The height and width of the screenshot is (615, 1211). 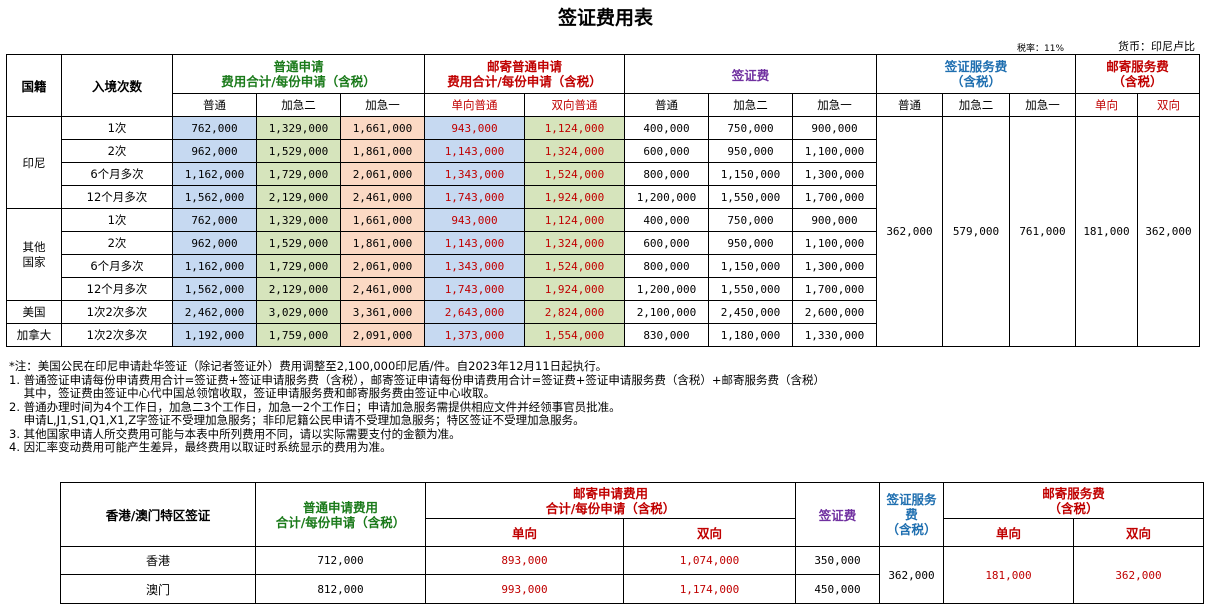 What do you see at coordinates (750, 335) in the screenshot?
I see `visa-fee-express2: 1,180,000` at bounding box center [750, 335].